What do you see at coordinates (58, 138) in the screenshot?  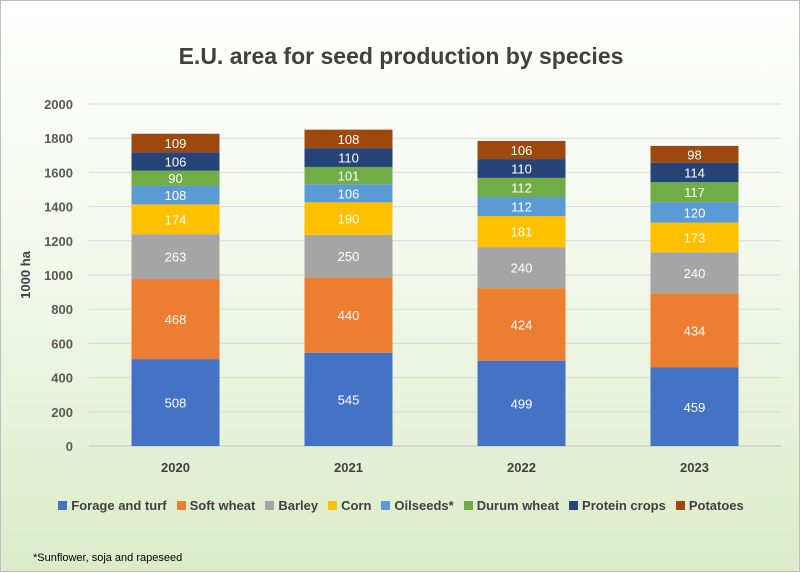 I see `y-tick-label: 1800` at bounding box center [58, 138].